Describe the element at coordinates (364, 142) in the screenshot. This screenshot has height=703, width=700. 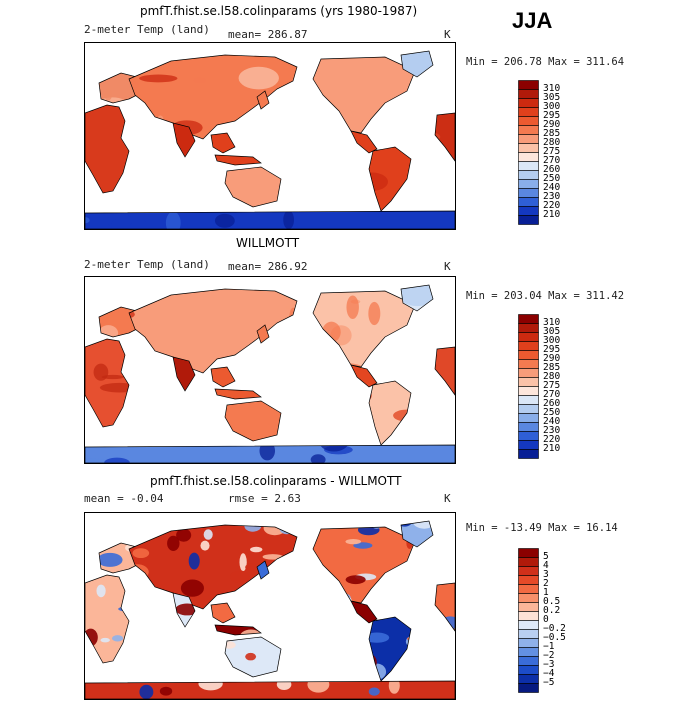
I see `land-region-camerica` at that location.